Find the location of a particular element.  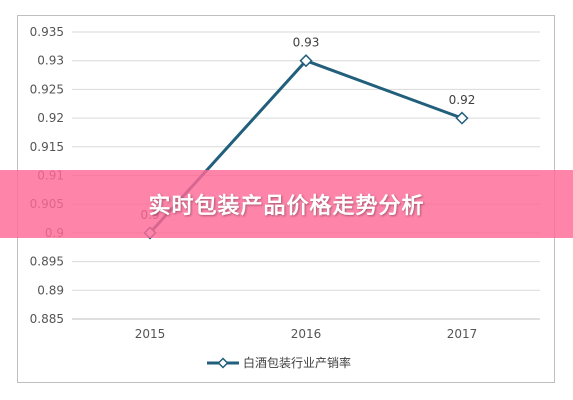

x-tick-label: 2016 is located at coordinates (306, 334).